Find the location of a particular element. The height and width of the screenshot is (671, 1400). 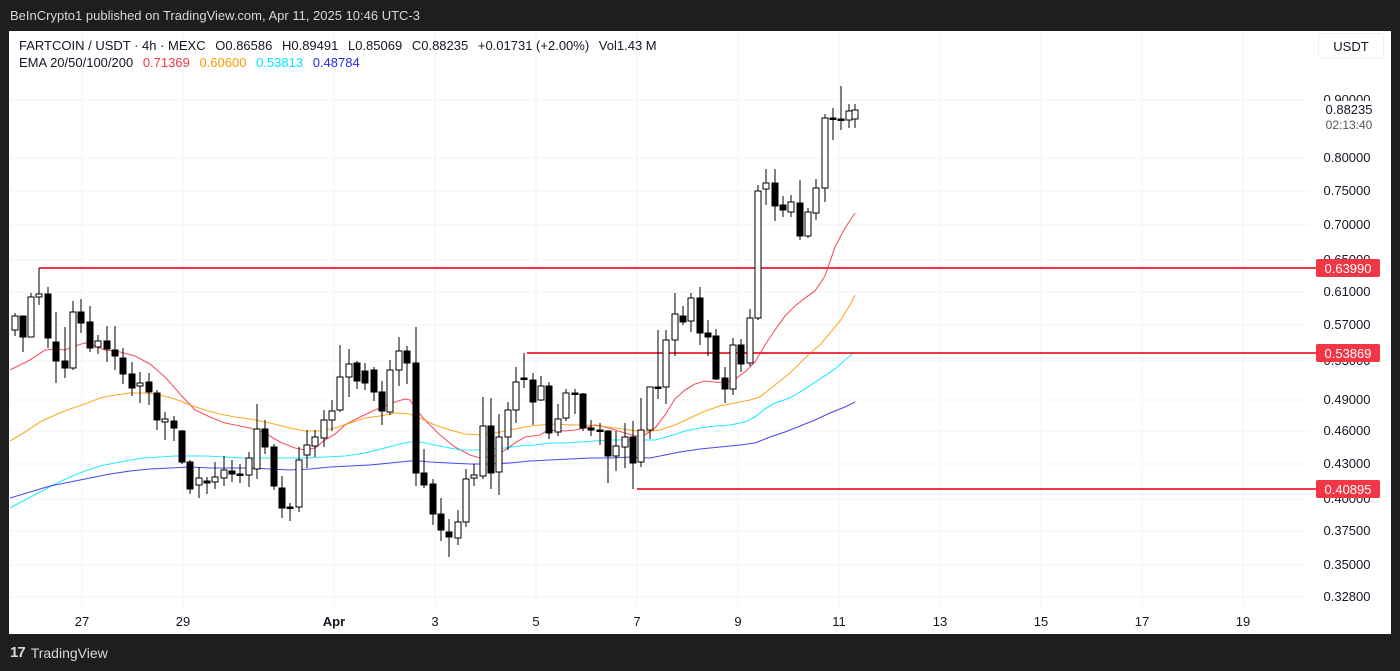

price-tick-label: 0.49000 is located at coordinates (1347, 399).